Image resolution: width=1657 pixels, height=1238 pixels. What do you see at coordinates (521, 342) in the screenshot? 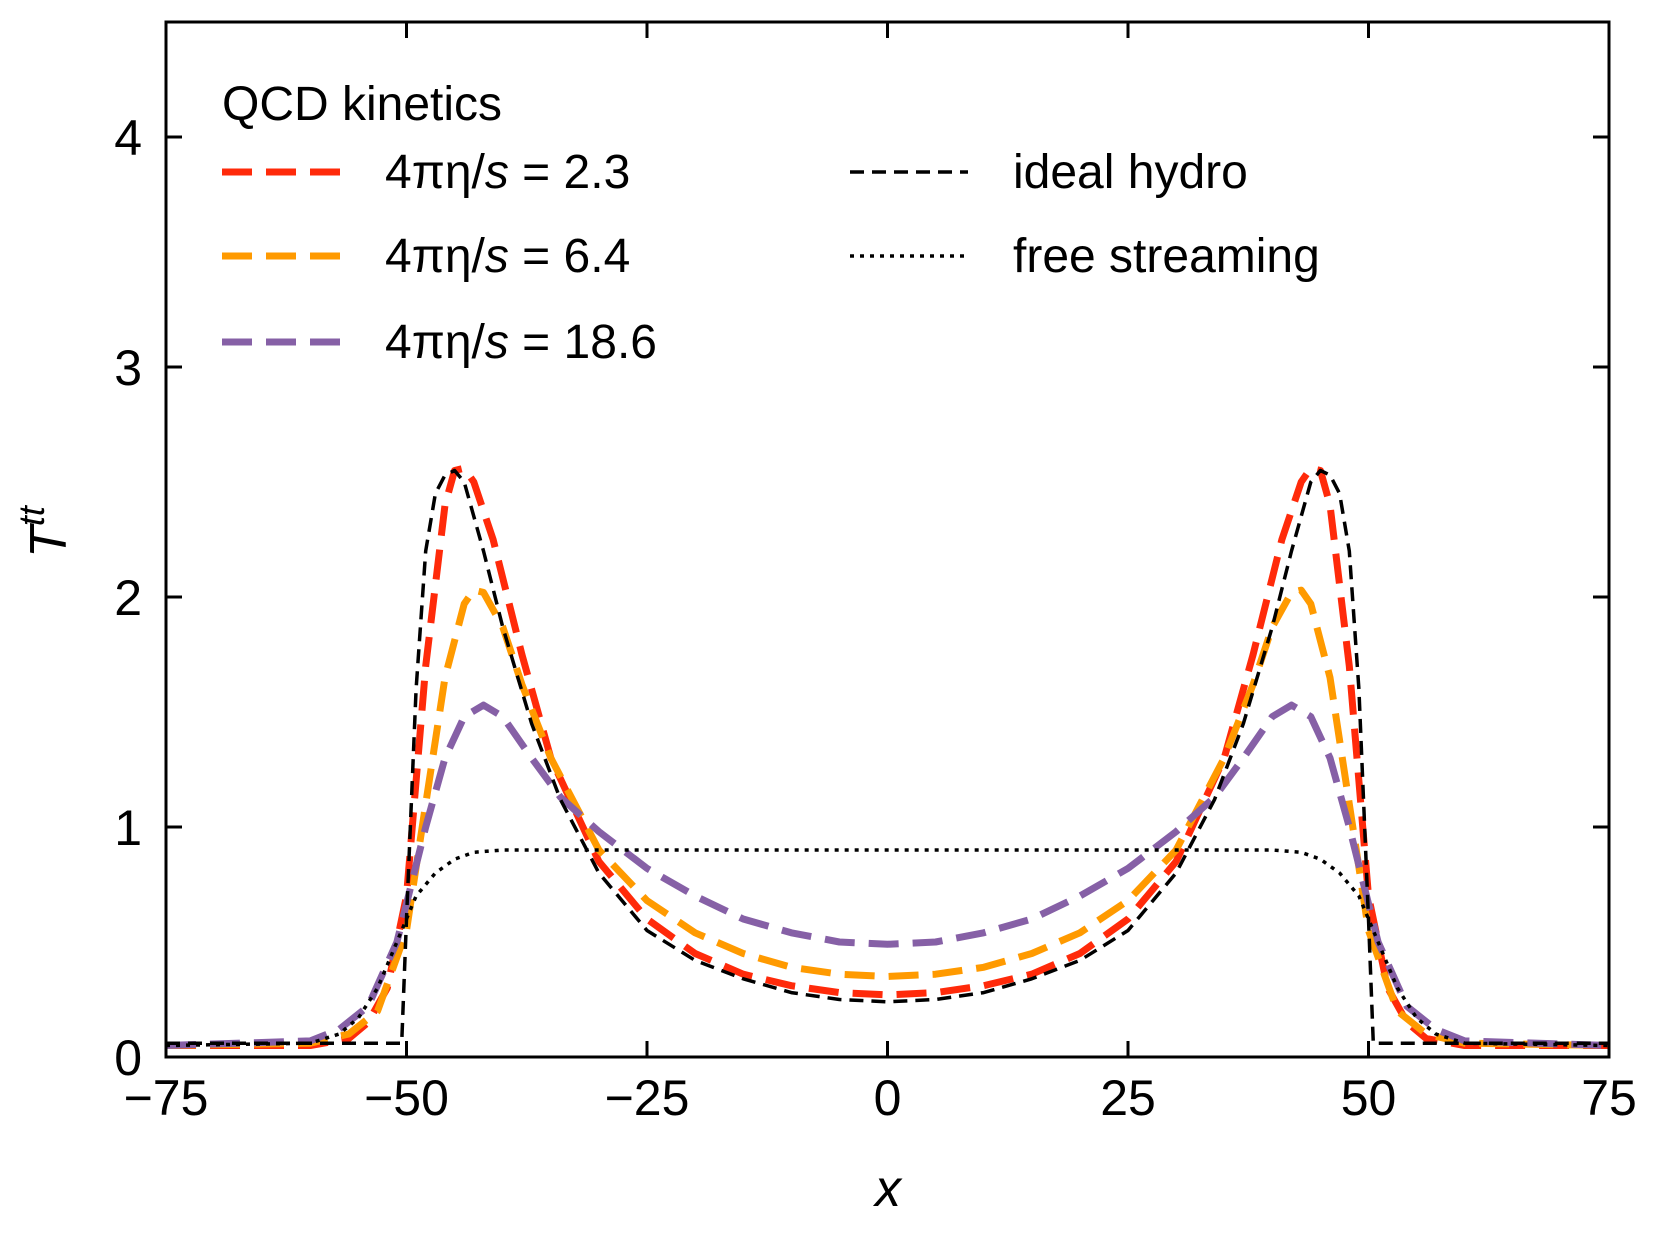
I see `legend-label-3: 4πη/s = 18.6` at bounding box center [521, 342].